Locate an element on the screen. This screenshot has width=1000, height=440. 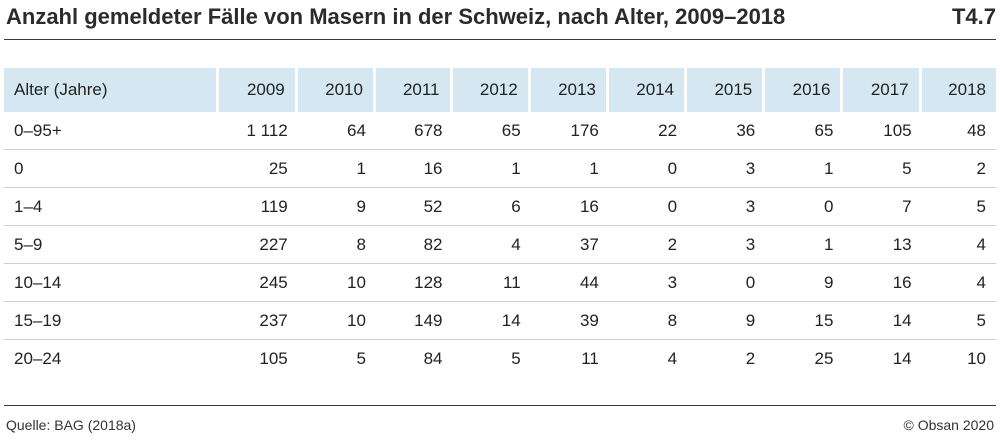
table-row: 15–19 237 10 149 14 39 8 9 15 14 5 is located at coordinates (500, 321).